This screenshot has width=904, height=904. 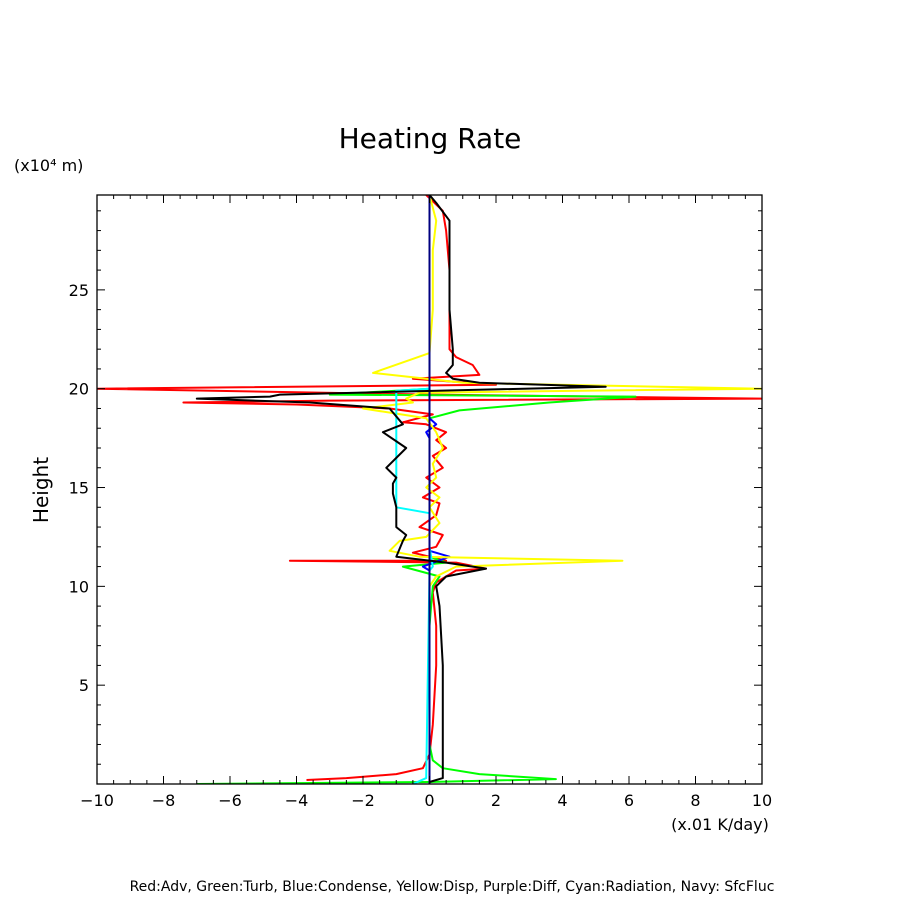 What do you see at coordinates (762, 800) in the screenshot?
I see `x-tick-label: 10` at bounding box center [762, 800].